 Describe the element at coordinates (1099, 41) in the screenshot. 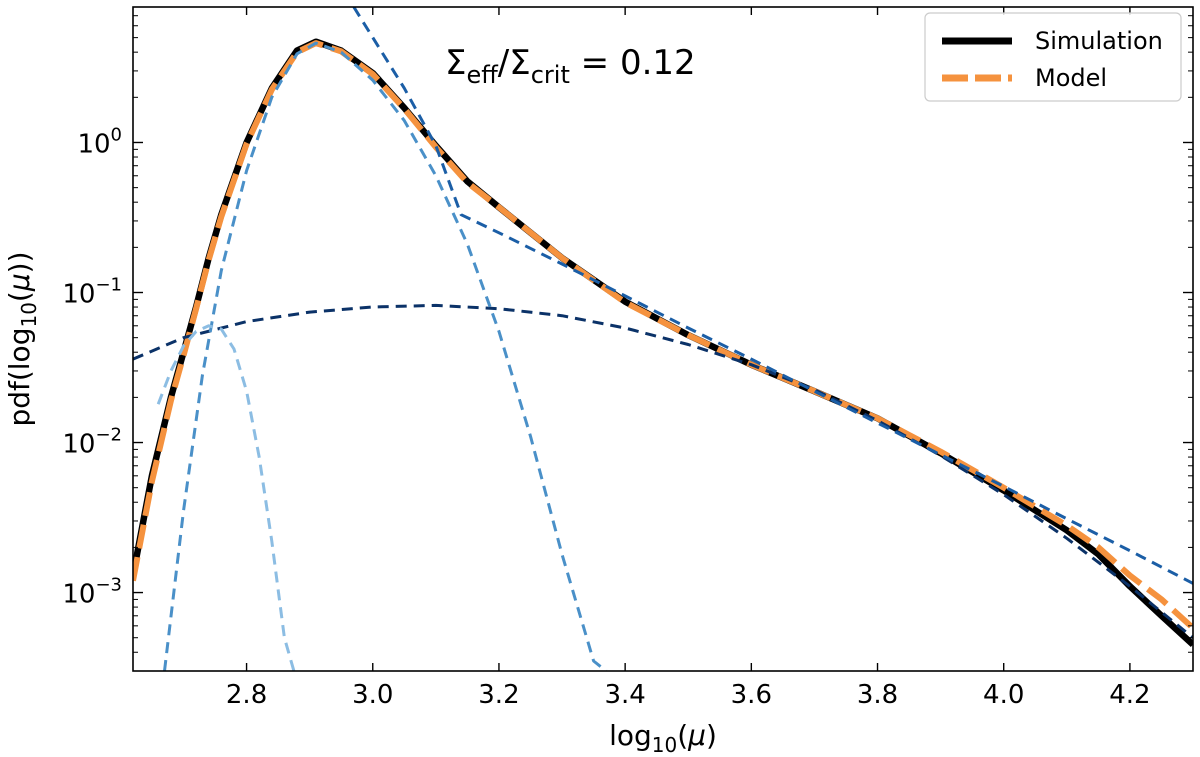

I see `legend-label-simulation: Simulation` at that location.